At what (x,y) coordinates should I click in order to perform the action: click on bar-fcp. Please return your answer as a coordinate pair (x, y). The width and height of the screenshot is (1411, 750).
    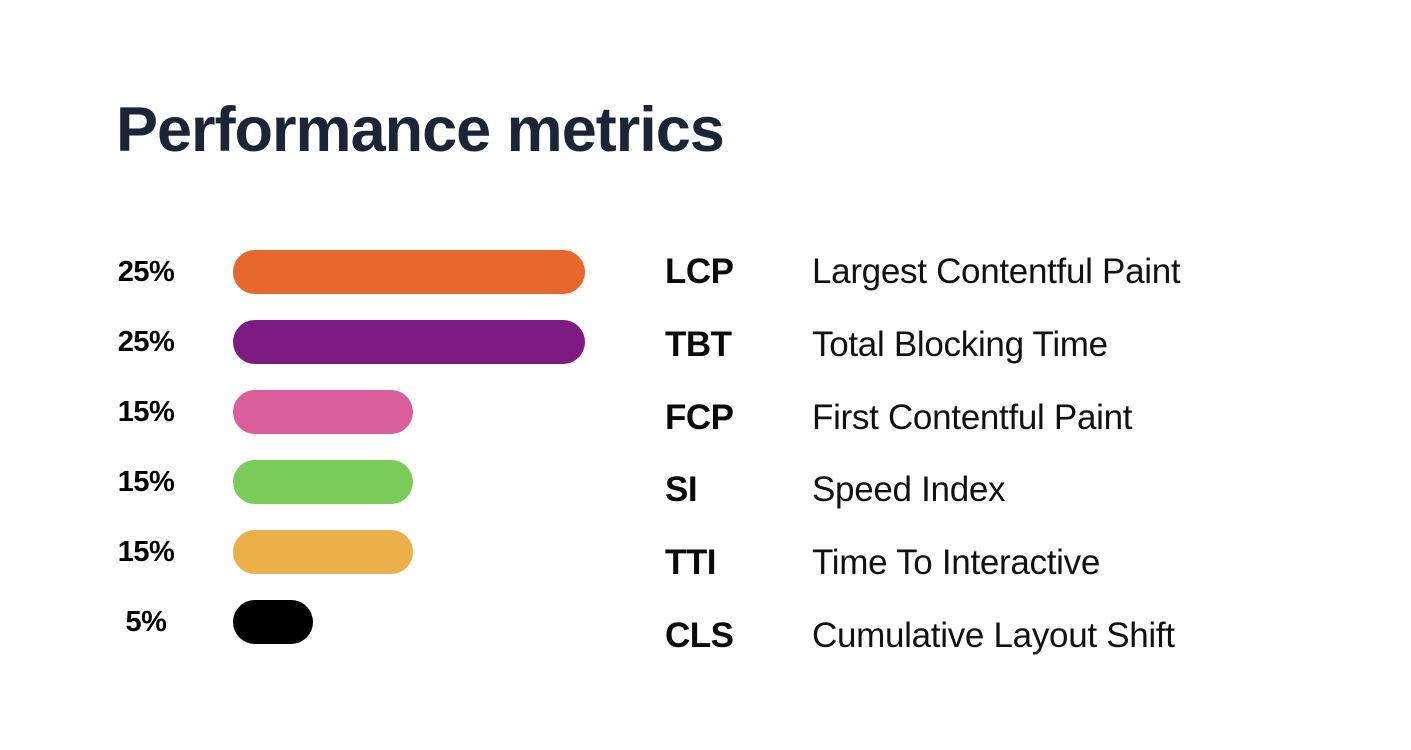
    Looking at the image, I should click on (323, 412).